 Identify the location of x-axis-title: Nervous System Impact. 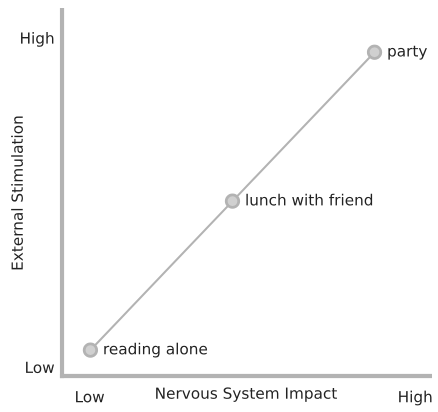
(246, 394).